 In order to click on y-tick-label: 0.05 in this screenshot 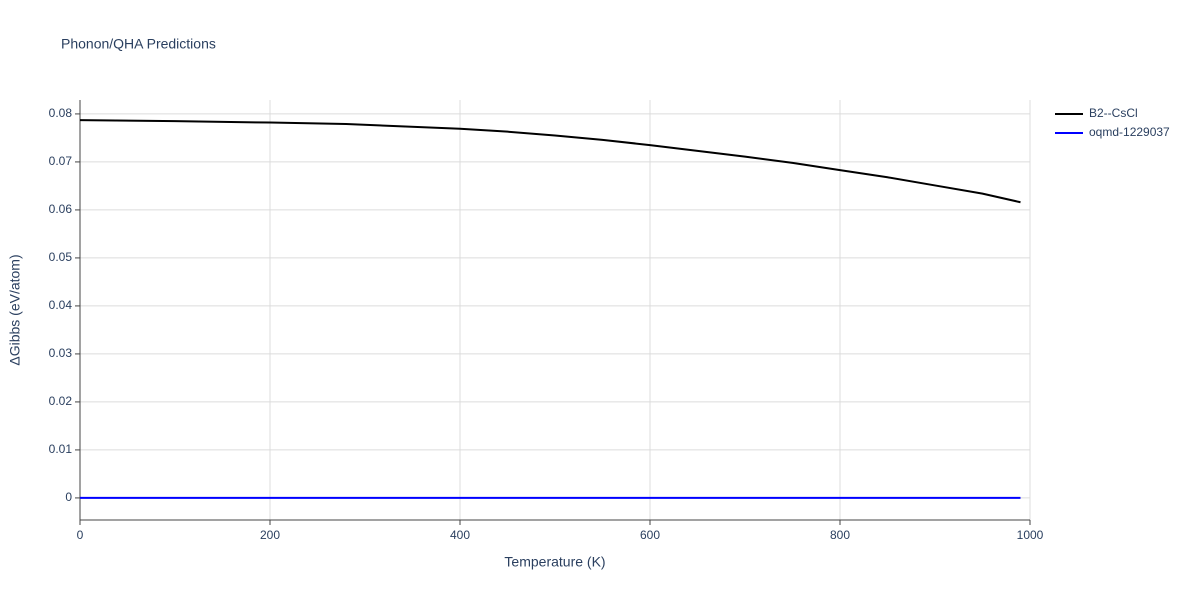, I will do `click(61, 257)`.